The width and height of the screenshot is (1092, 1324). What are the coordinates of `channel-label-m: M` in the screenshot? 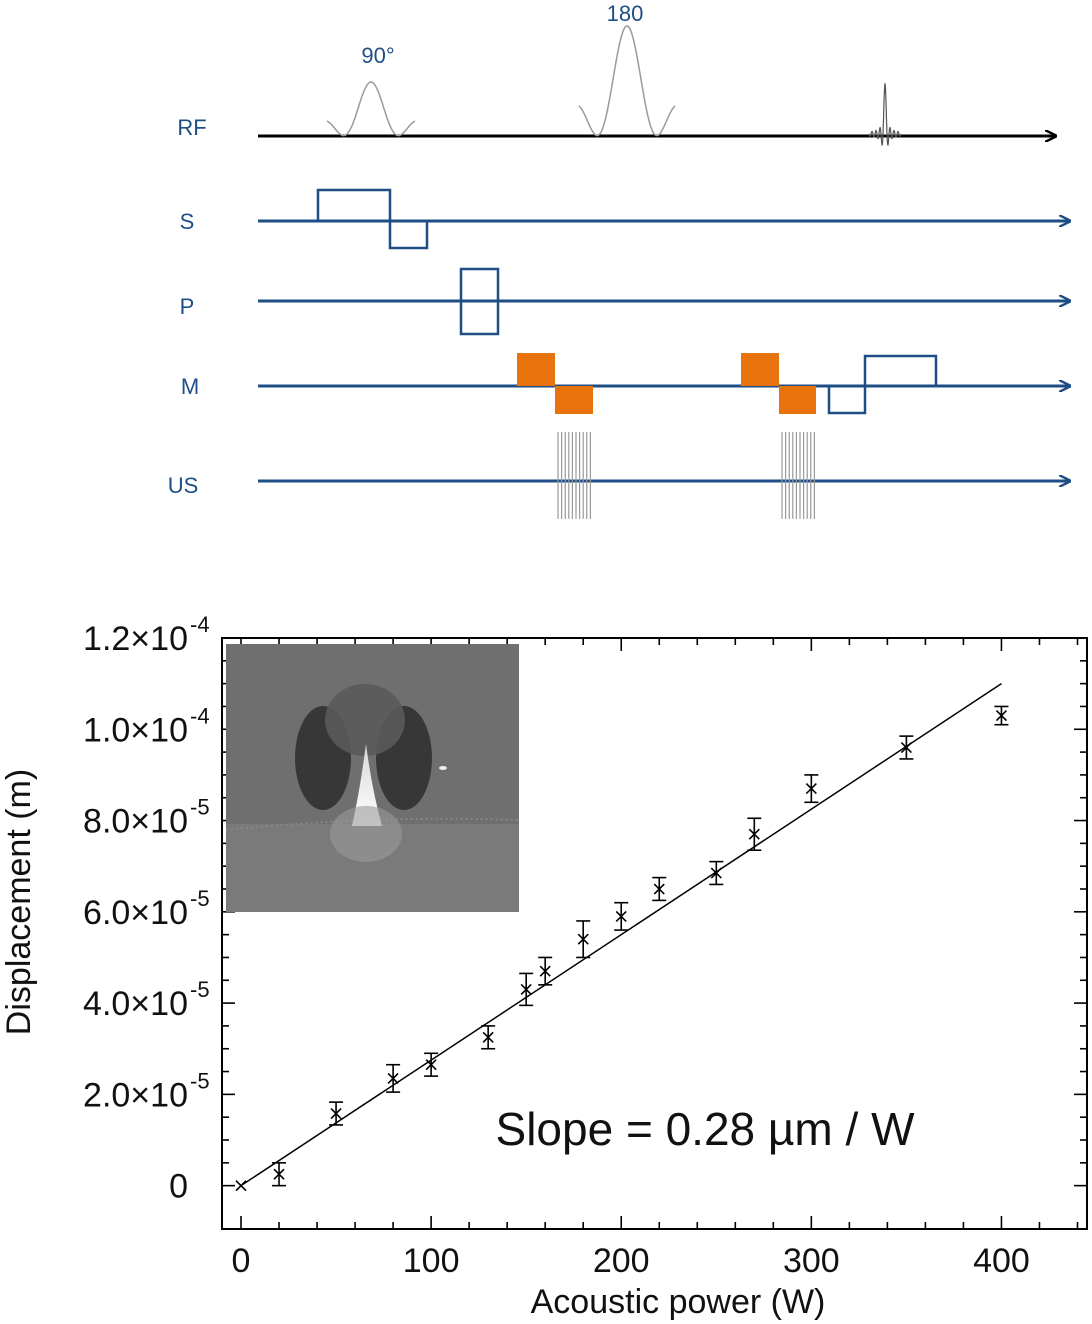 It's located at (190, 386).